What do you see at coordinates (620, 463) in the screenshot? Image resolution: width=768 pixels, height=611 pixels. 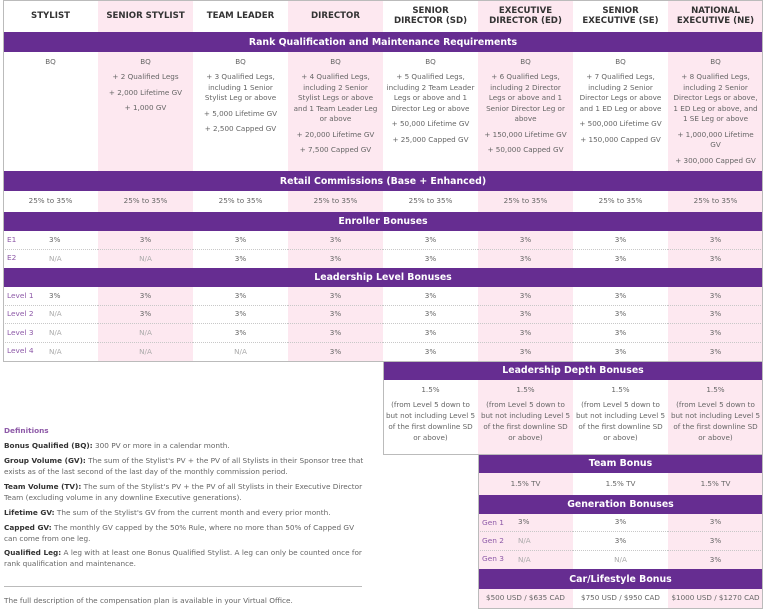 I see `section-team-bonus: Team Bonus` at bounding box center [620, 463].